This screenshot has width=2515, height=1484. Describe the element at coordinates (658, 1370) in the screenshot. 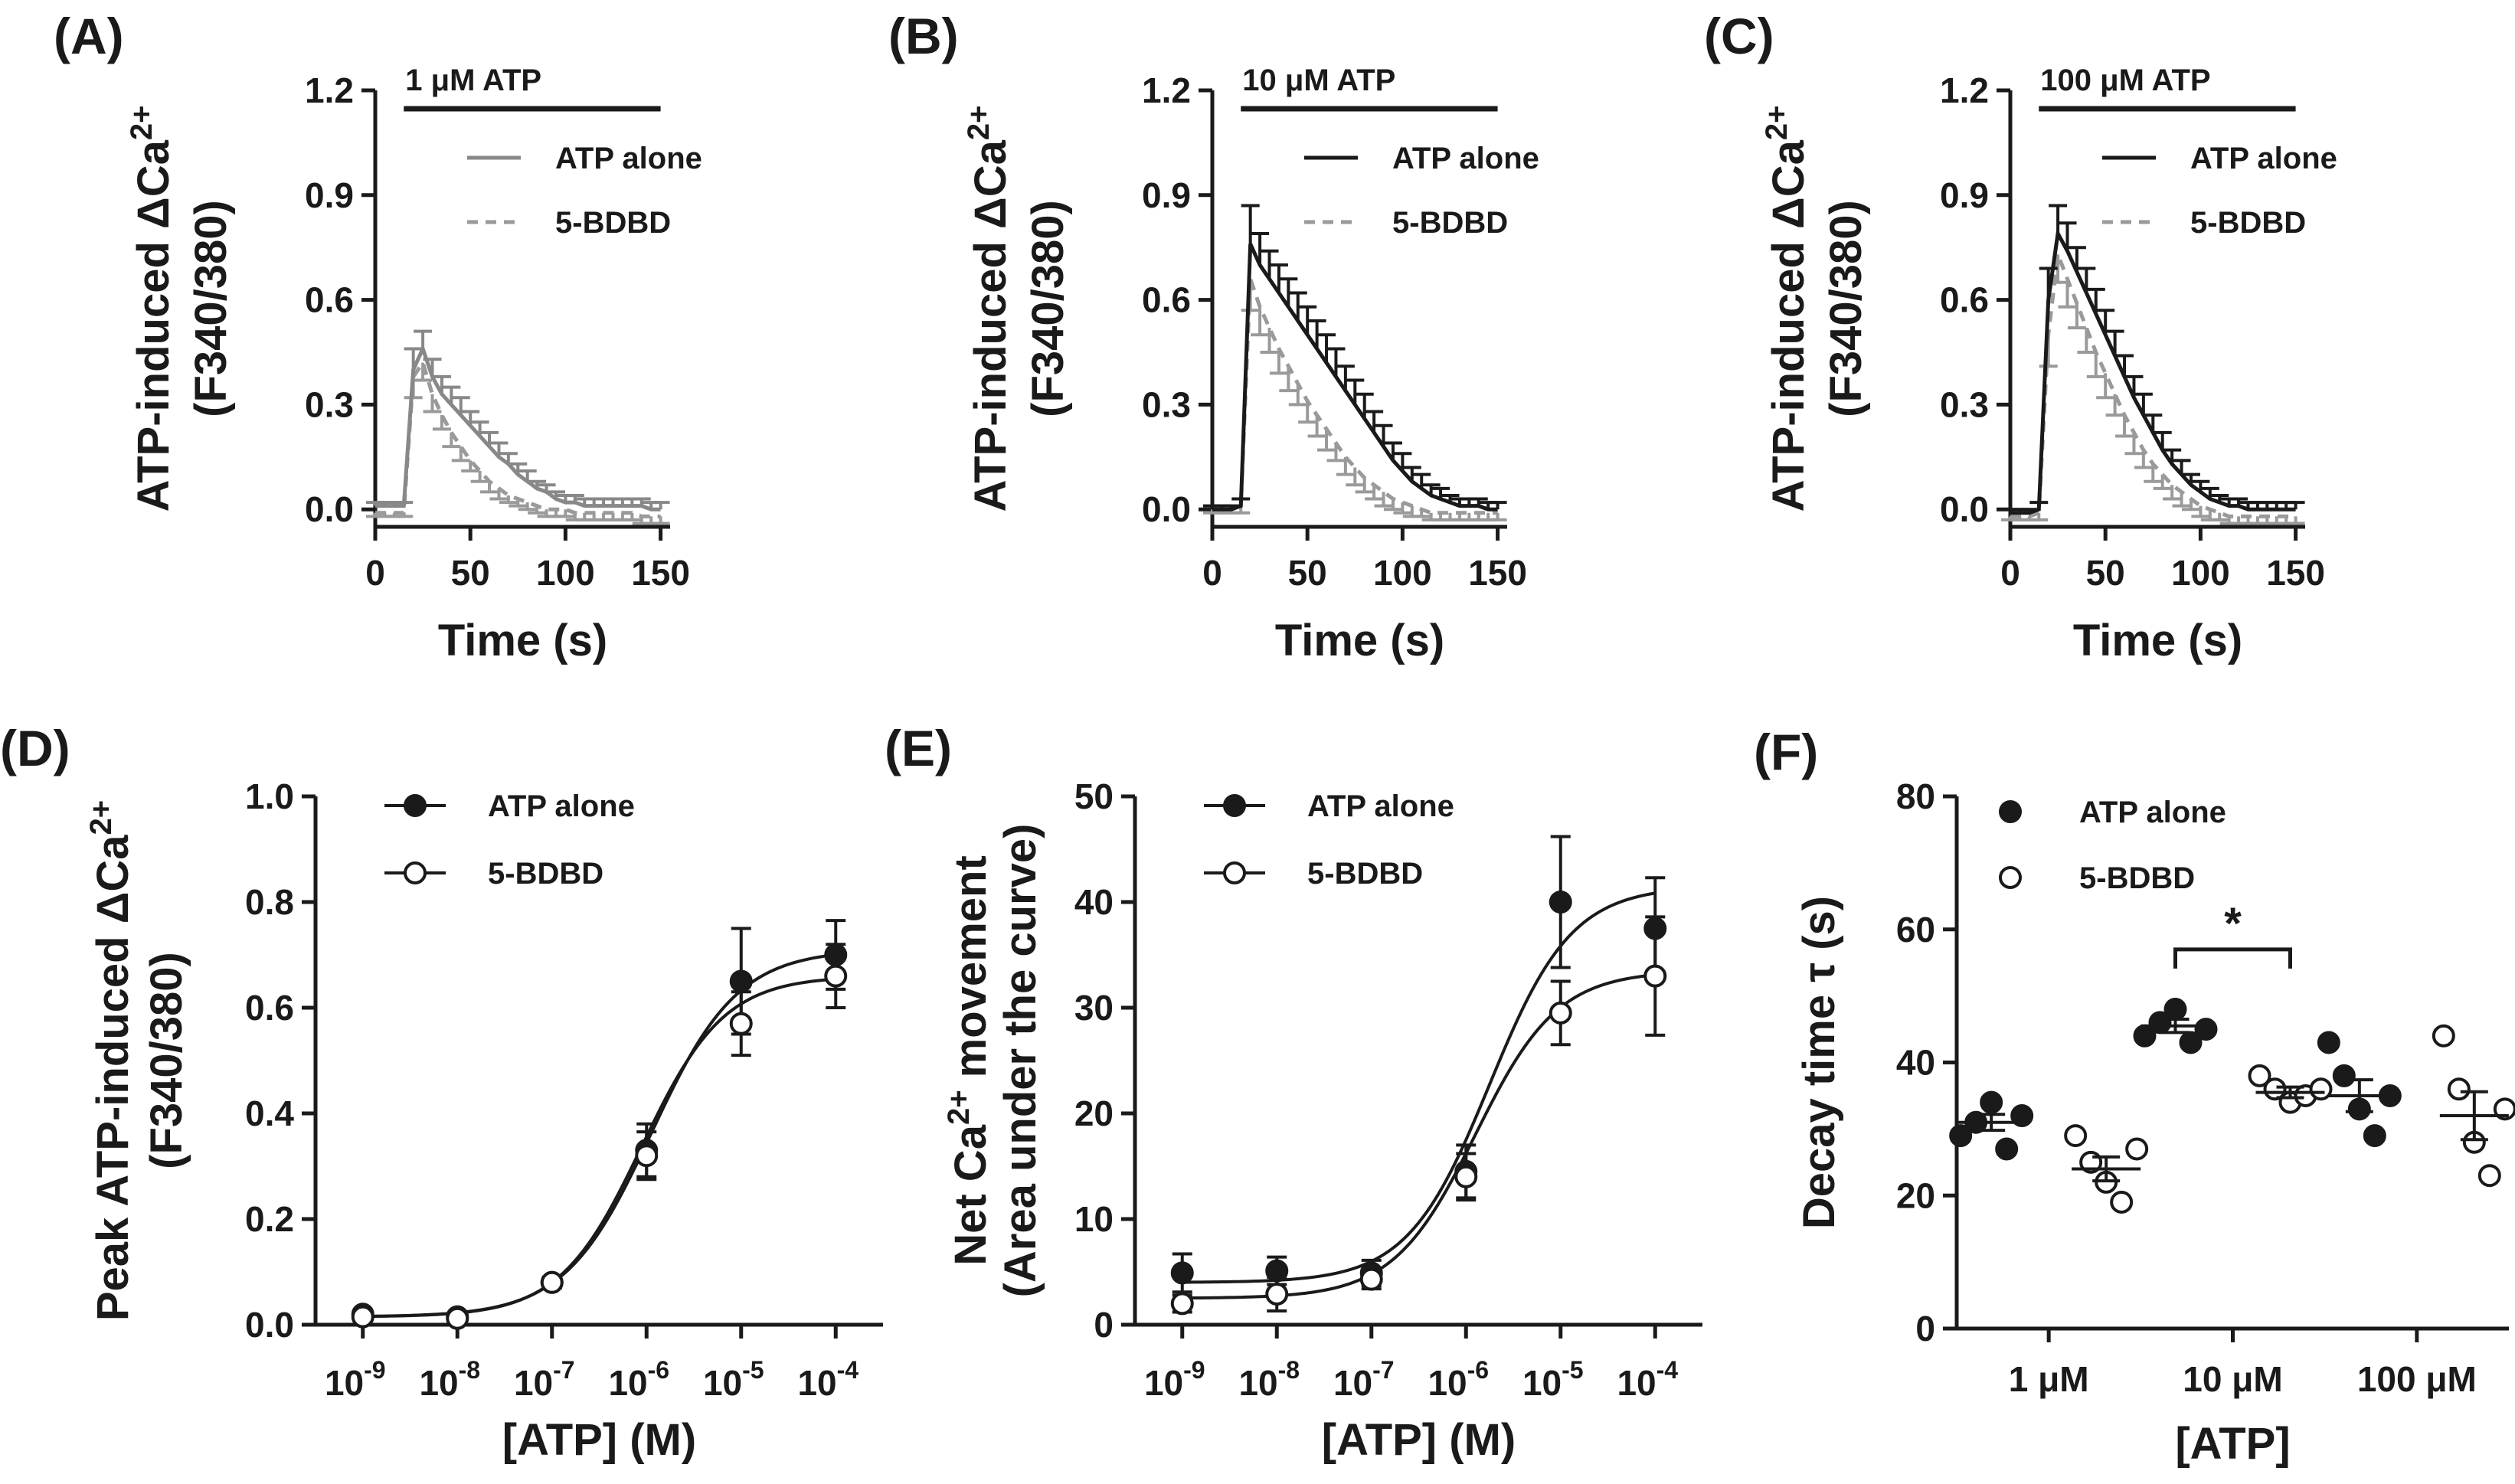

I see `x-tick-exponent: -6` at that location.